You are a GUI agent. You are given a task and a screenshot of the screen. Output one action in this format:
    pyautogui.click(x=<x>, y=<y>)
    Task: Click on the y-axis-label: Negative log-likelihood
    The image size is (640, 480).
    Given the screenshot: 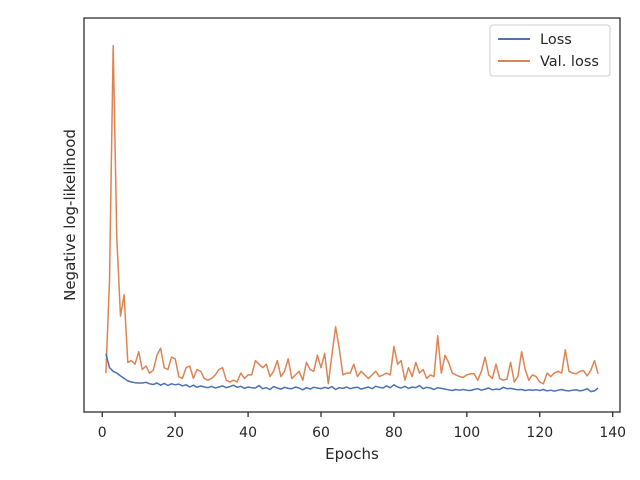 What is the action you would take?
    pyautogui.click(x=70, y=215)
    